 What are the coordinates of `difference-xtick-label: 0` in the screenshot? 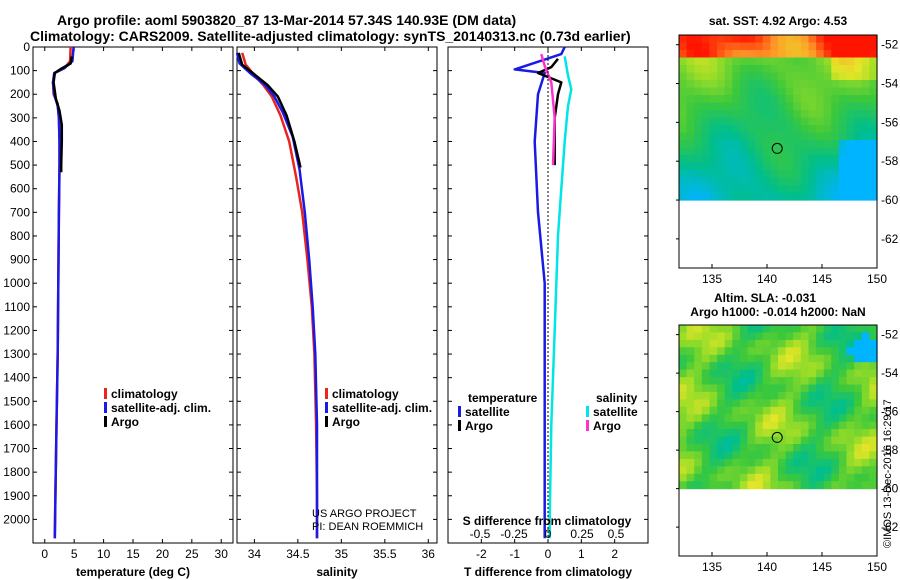 It's located at (548, 554).